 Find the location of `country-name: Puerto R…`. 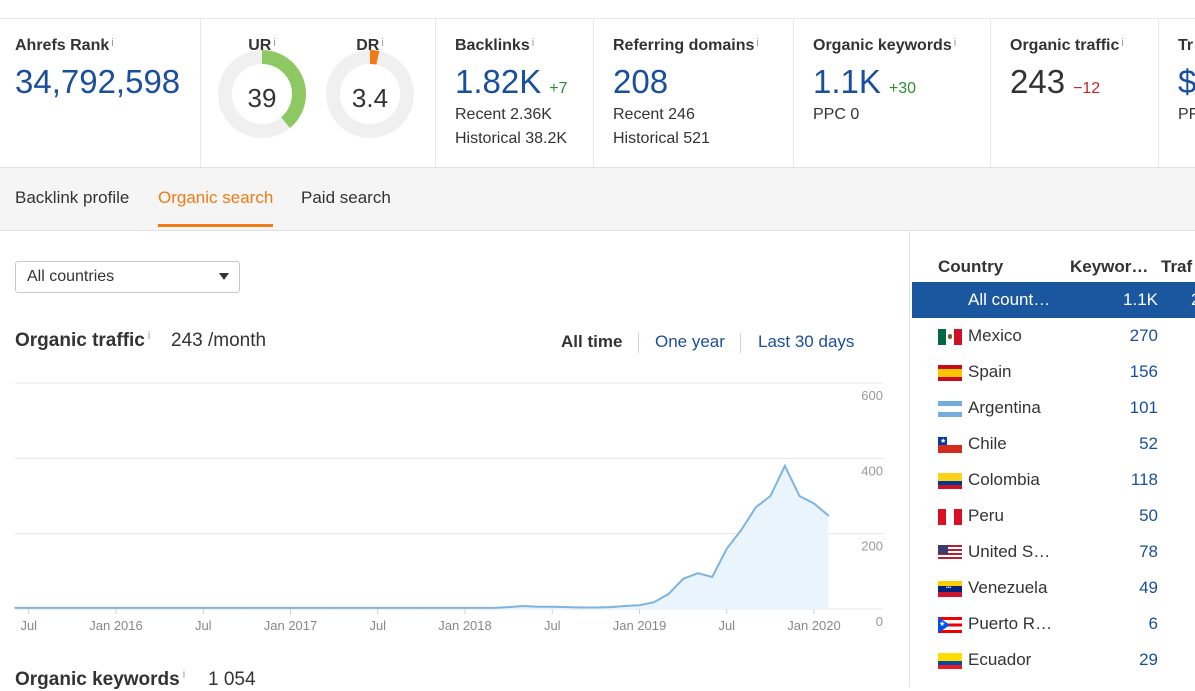

country-name: Puerto R… is located at coordinates (1010, 623).